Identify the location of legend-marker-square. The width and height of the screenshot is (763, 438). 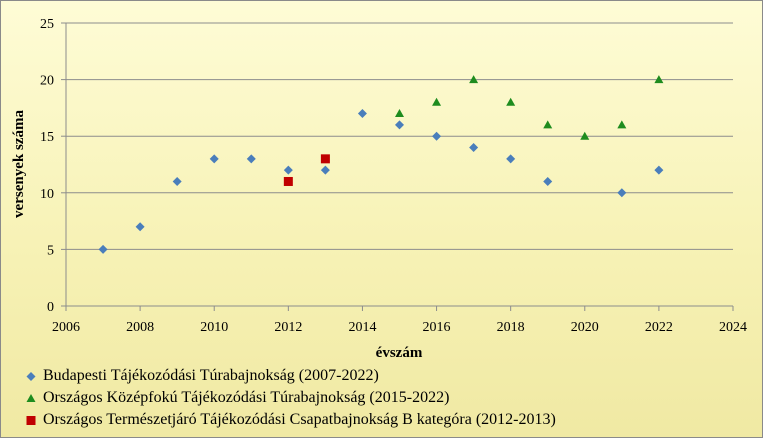
(31, 420).